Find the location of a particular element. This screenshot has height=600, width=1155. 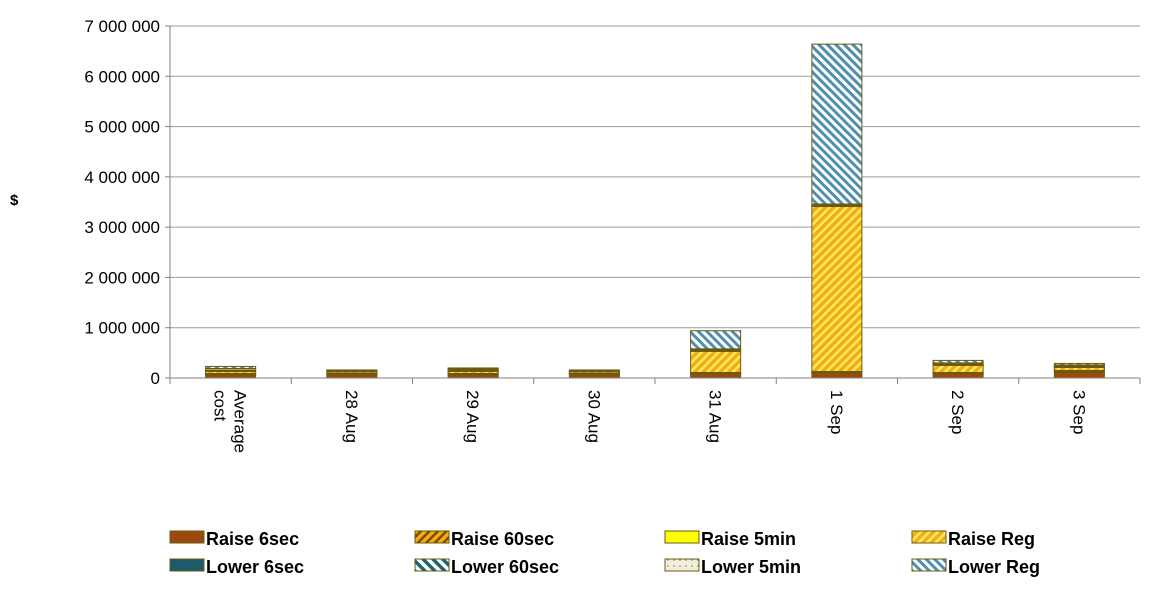

x-tick-label-line: 1 Sep is located at coordinates (836, 412).